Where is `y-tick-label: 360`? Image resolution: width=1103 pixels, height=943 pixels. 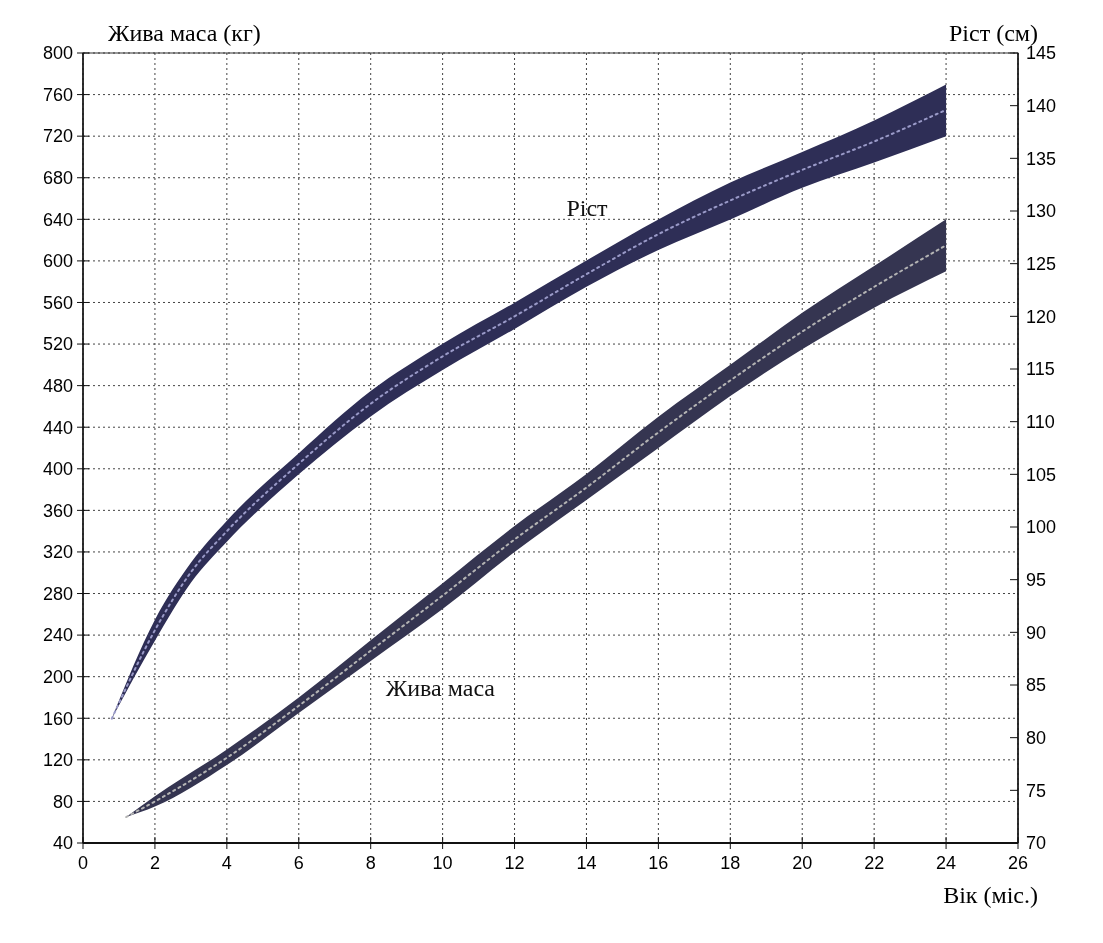
y-tick-label: 360 is located at coordinates (57, 510).